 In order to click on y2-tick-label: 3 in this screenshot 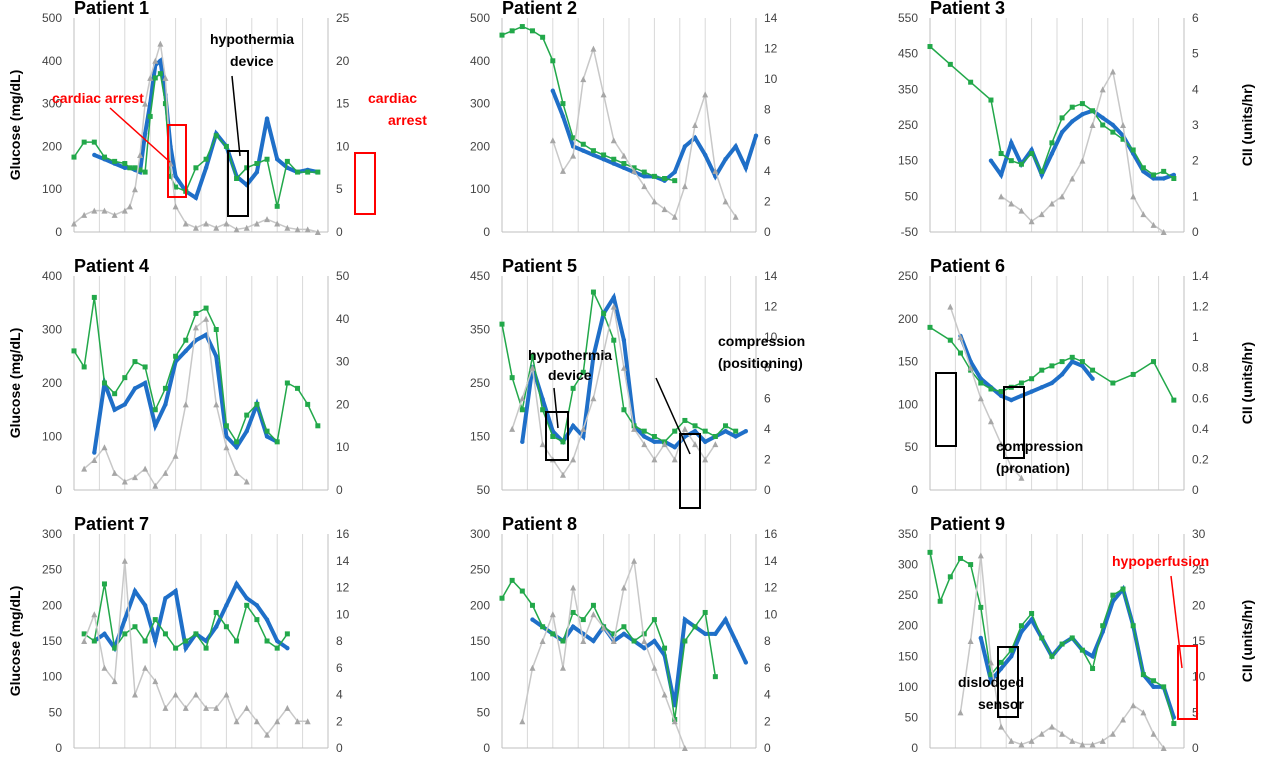, I will do `click(1195, 125)`.